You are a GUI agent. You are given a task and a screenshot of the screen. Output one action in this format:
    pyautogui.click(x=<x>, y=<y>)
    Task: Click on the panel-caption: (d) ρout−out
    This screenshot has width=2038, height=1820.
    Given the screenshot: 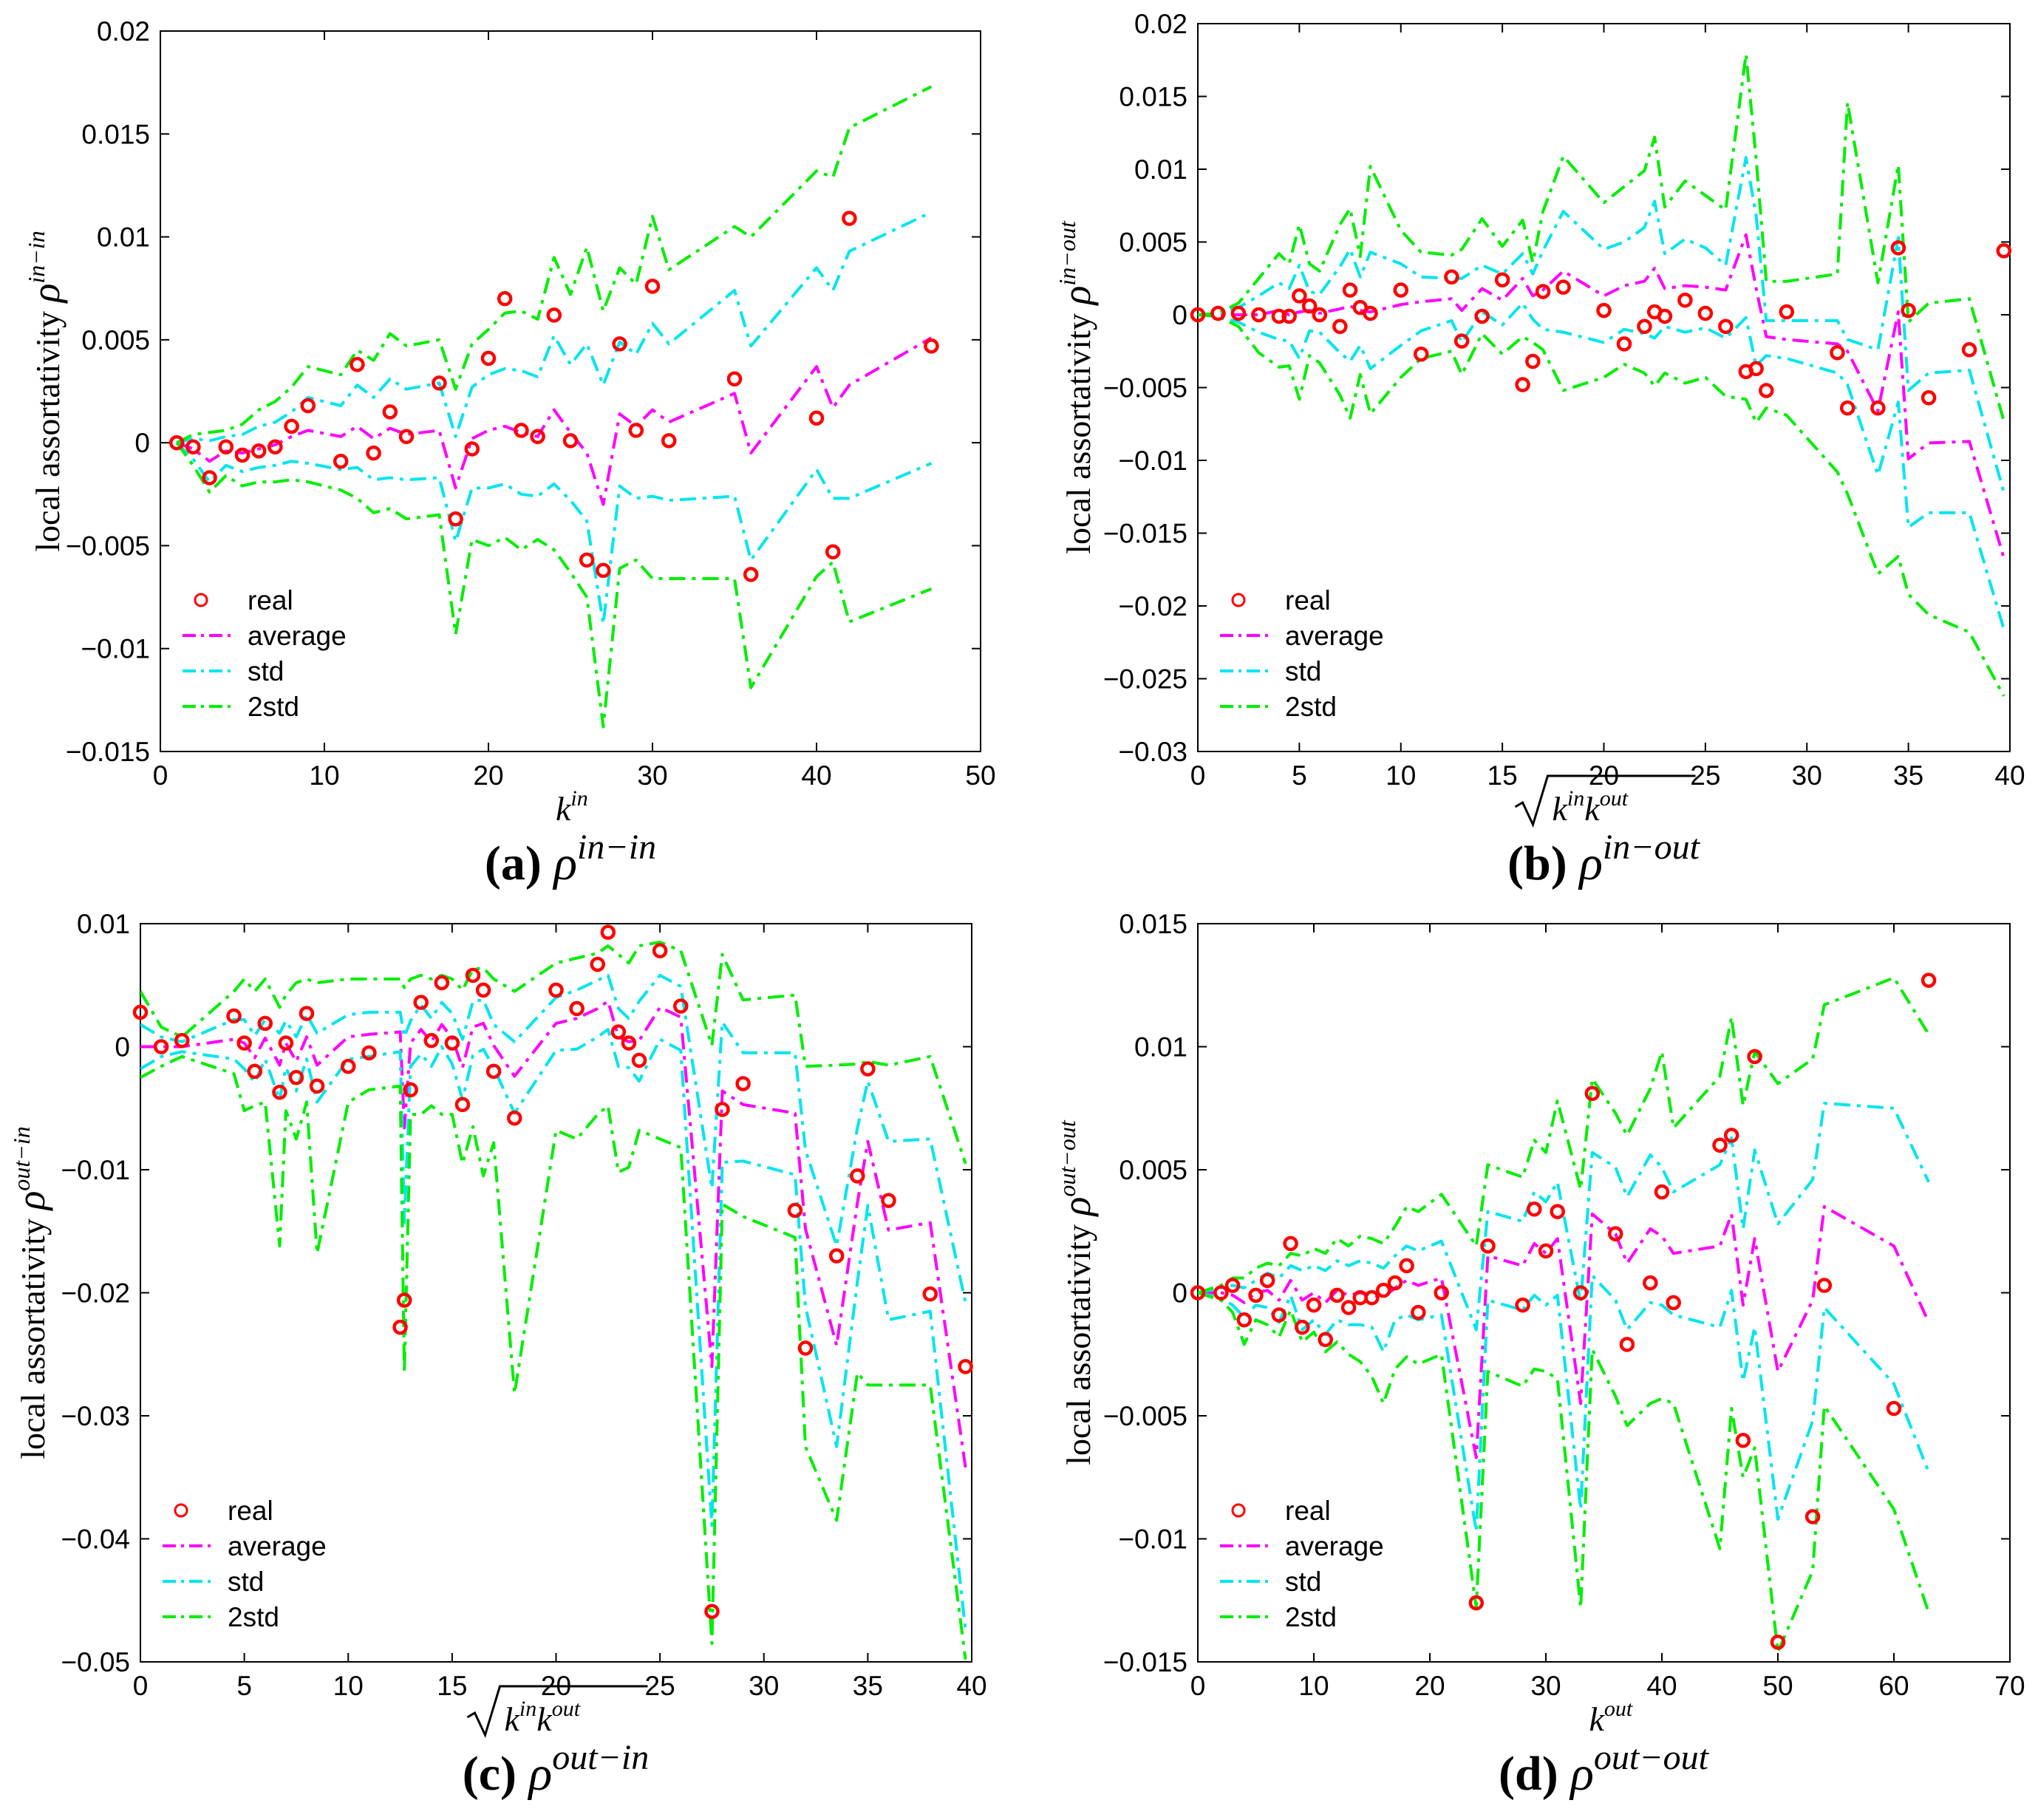 What is the action you would take?
    pyautogui.click(x=1604, y=1769)
    